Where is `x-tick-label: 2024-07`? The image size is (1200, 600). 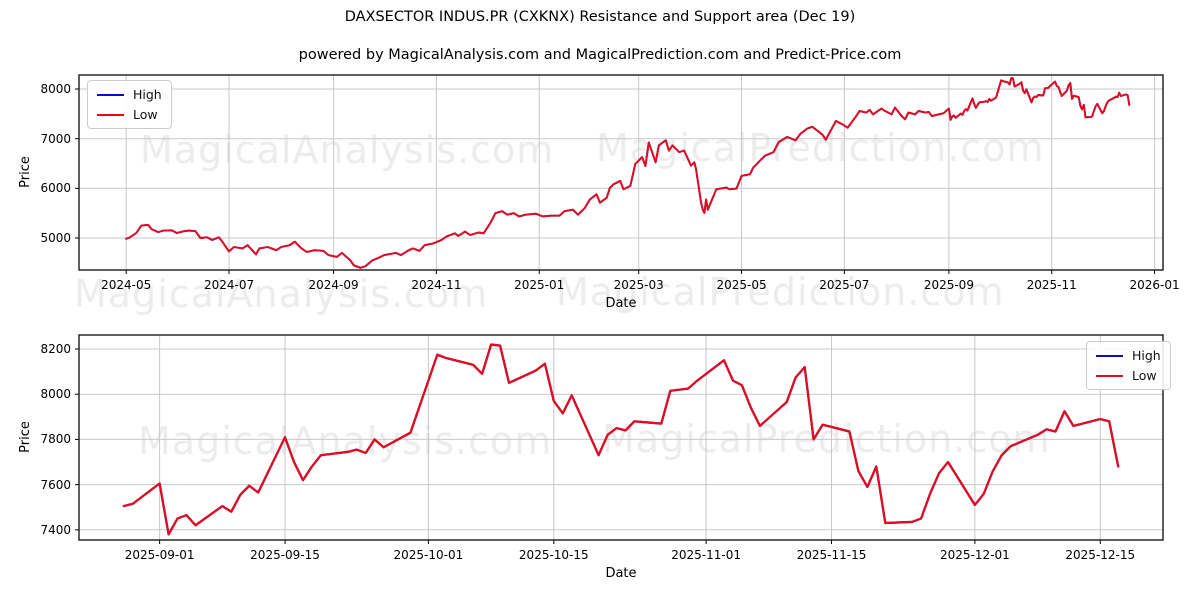 x-tick-label: 2024-07 is located at coordinates (229, 285).